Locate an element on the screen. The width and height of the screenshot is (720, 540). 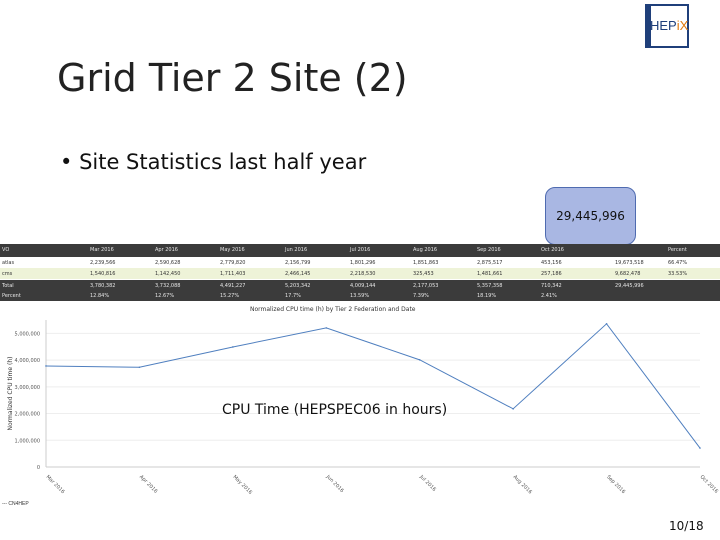
header-cell: Jul 2016 is located at coordinates (360, 250).